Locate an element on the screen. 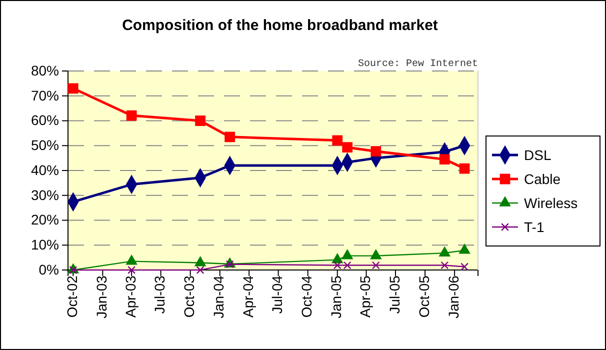  x-tick-label: Oct-02 is located at coordinates (72, 296).